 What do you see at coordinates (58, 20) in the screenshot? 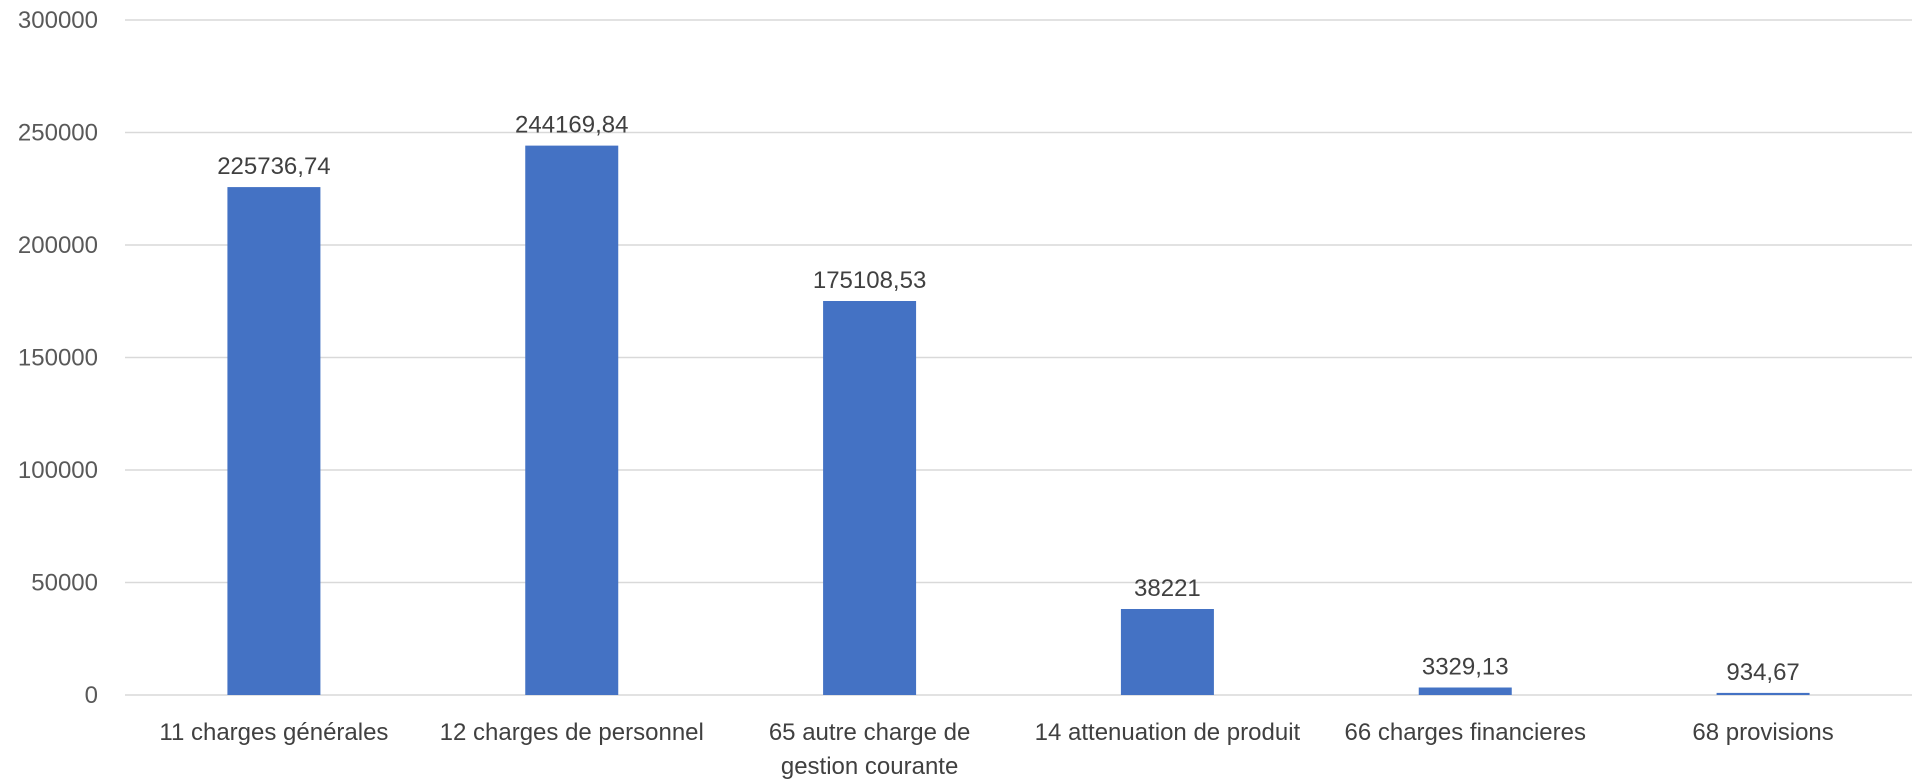
I see `y-tick-label: 300000` at bounding box center [58, 20].